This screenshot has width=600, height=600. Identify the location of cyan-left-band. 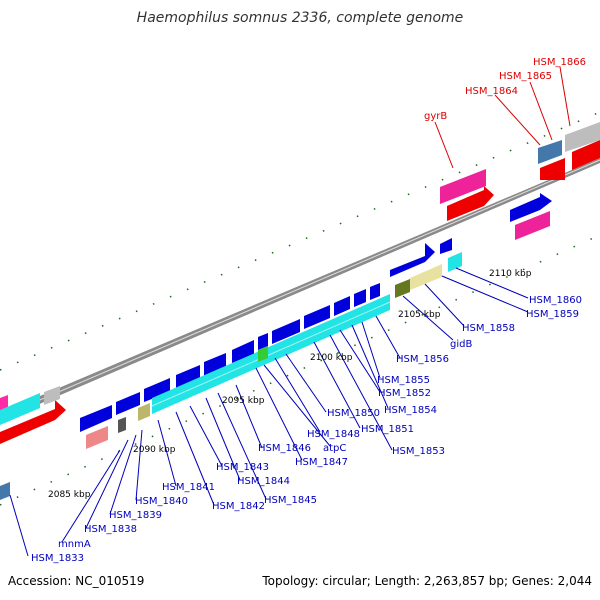
(20, 409).